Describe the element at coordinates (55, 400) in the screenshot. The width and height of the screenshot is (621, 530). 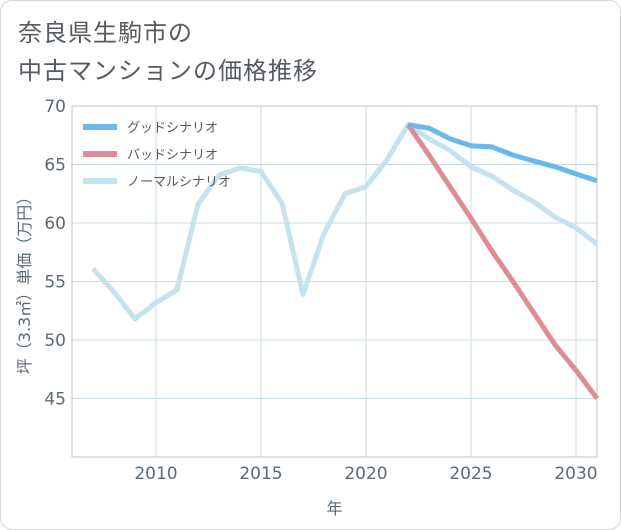
I see `y-tick-label: 45` at that location.